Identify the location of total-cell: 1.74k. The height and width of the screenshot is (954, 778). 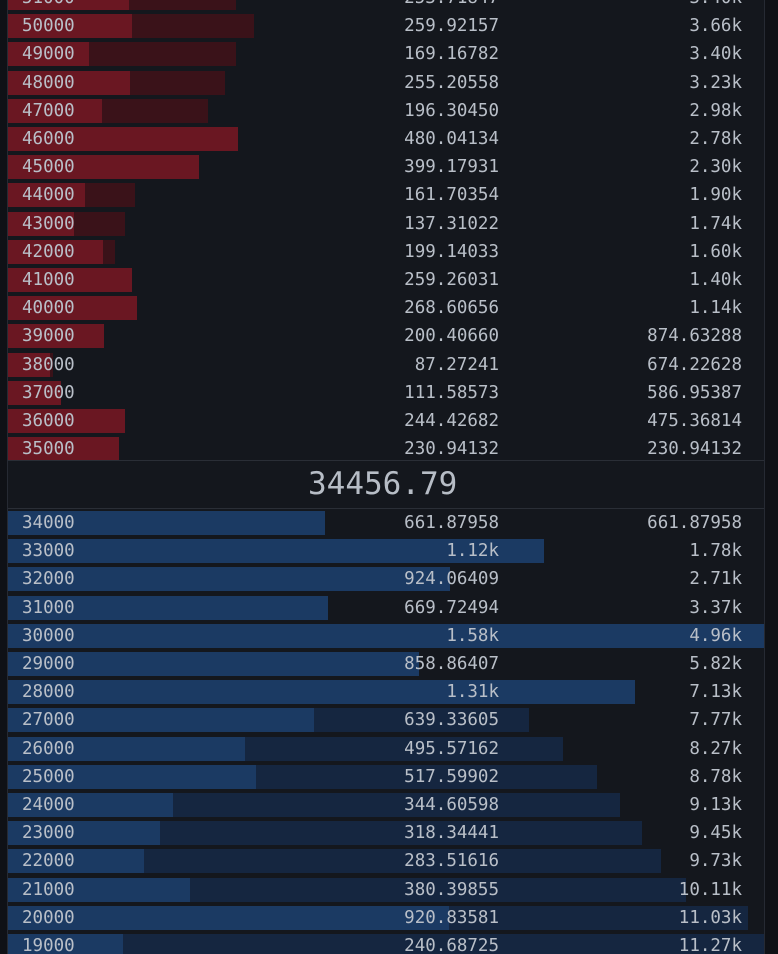
(715, 223).